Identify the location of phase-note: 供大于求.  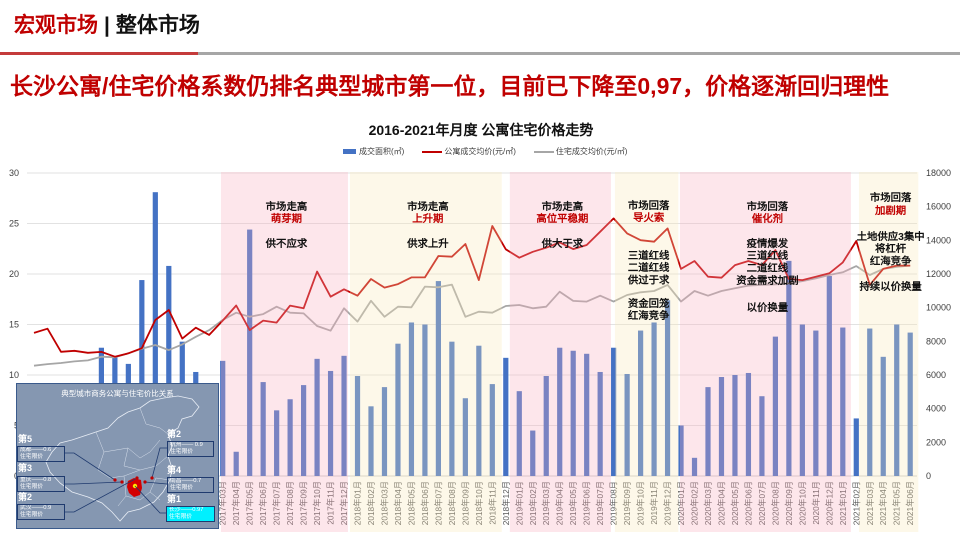
(562, 243).